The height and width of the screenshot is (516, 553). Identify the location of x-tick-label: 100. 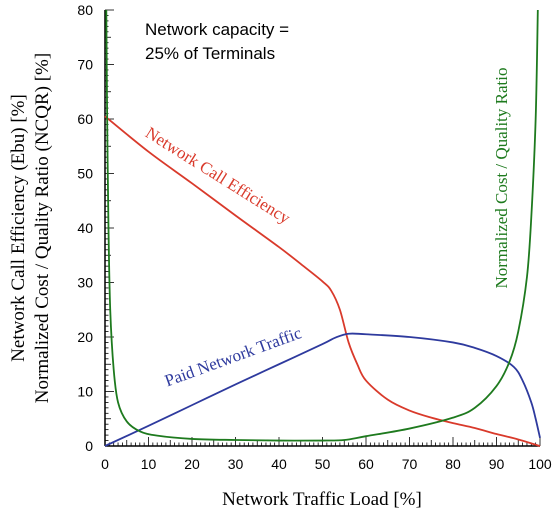
(540, 464).